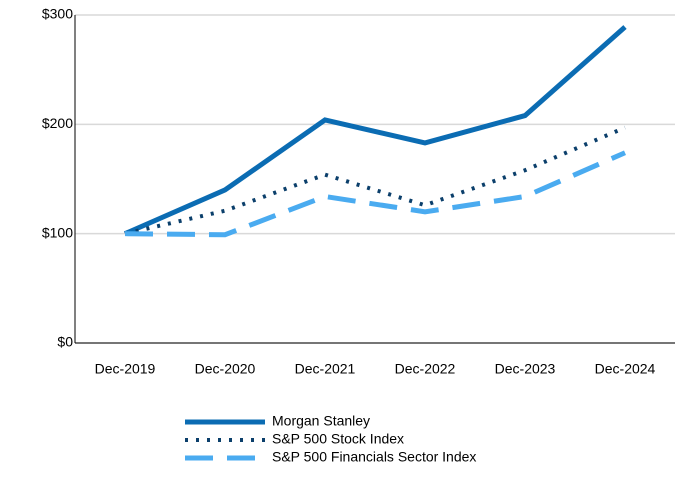  I want to click on y-tick-label: $100, so click(57, 232).